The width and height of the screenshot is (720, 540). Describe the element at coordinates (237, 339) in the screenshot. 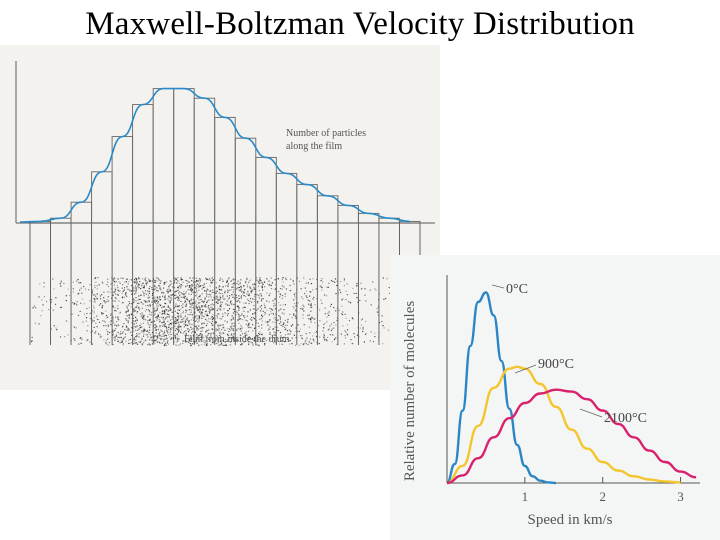

I see `annotation-film-from-drum: Film from inside the drum` at that location.